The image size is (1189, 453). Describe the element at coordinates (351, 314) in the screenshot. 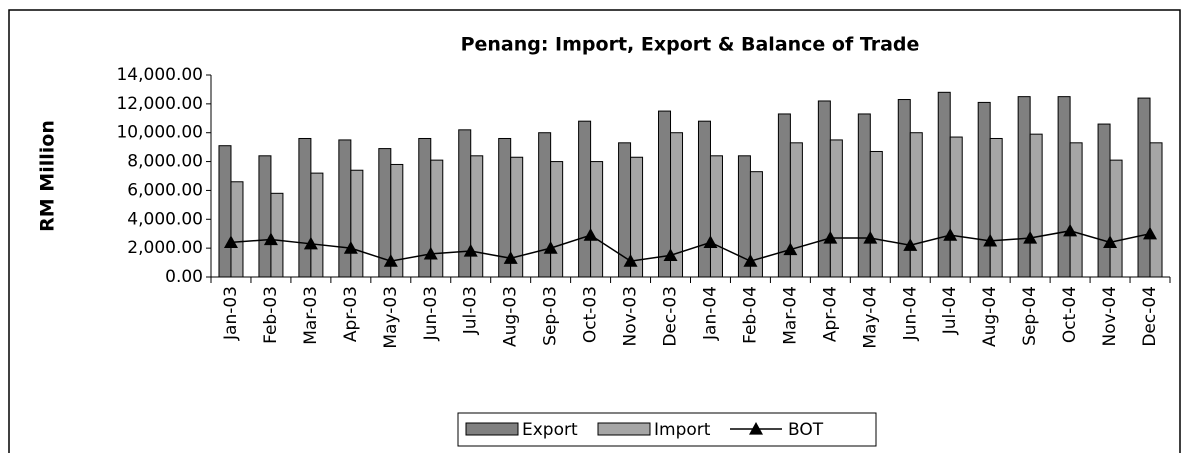

I see `x-tick-label: Apr-03` at that location.